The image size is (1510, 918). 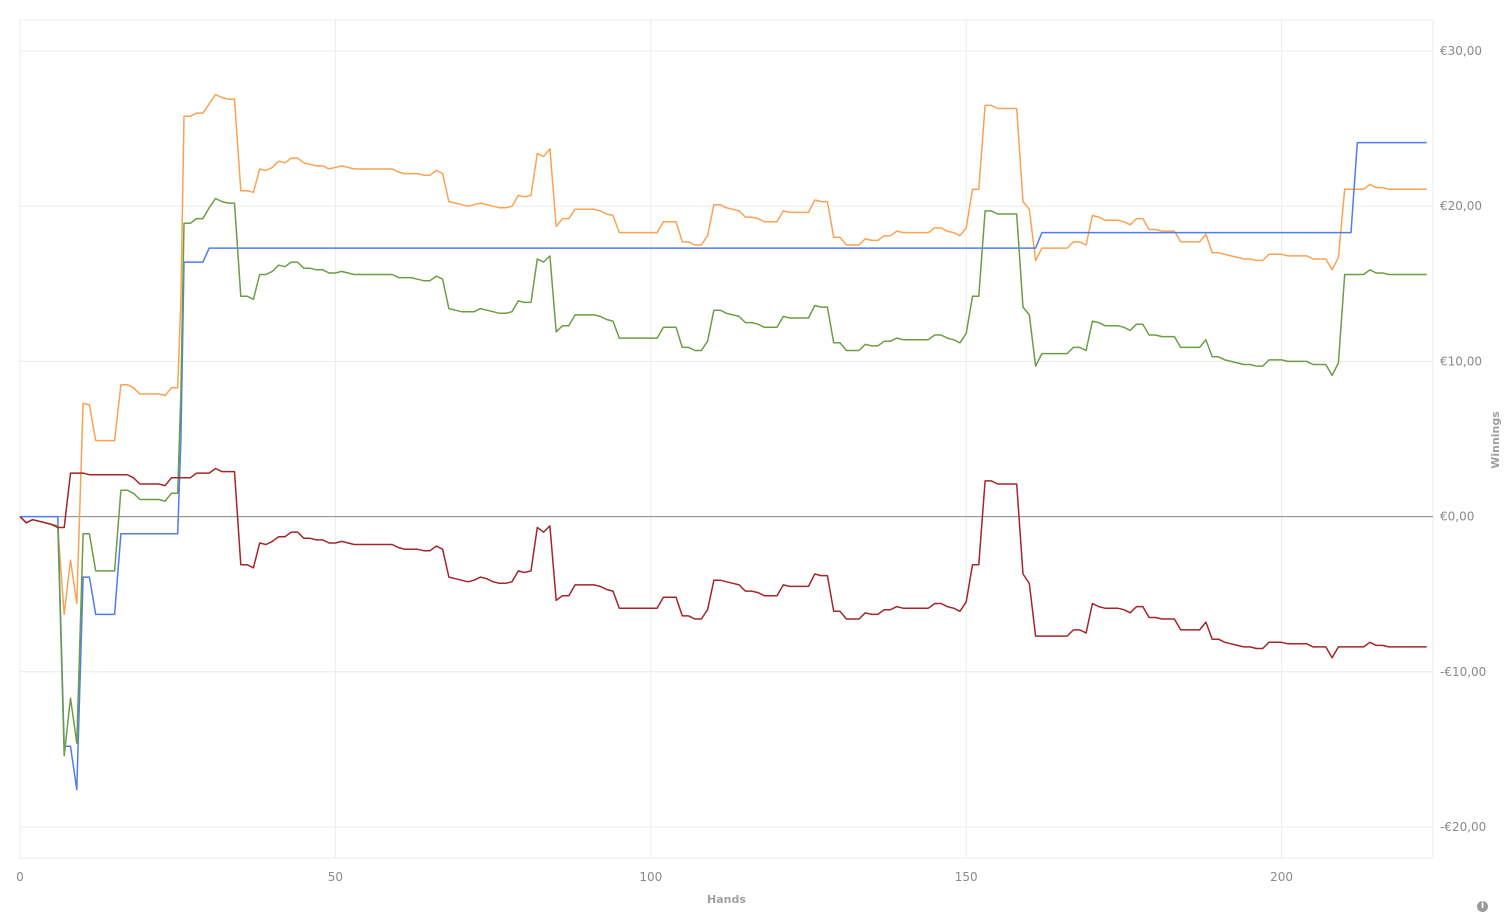 What do you see at coordinates (1482, 906) in the screenshot?
I see `info-icon: i` at bounding box center [1482, 906].